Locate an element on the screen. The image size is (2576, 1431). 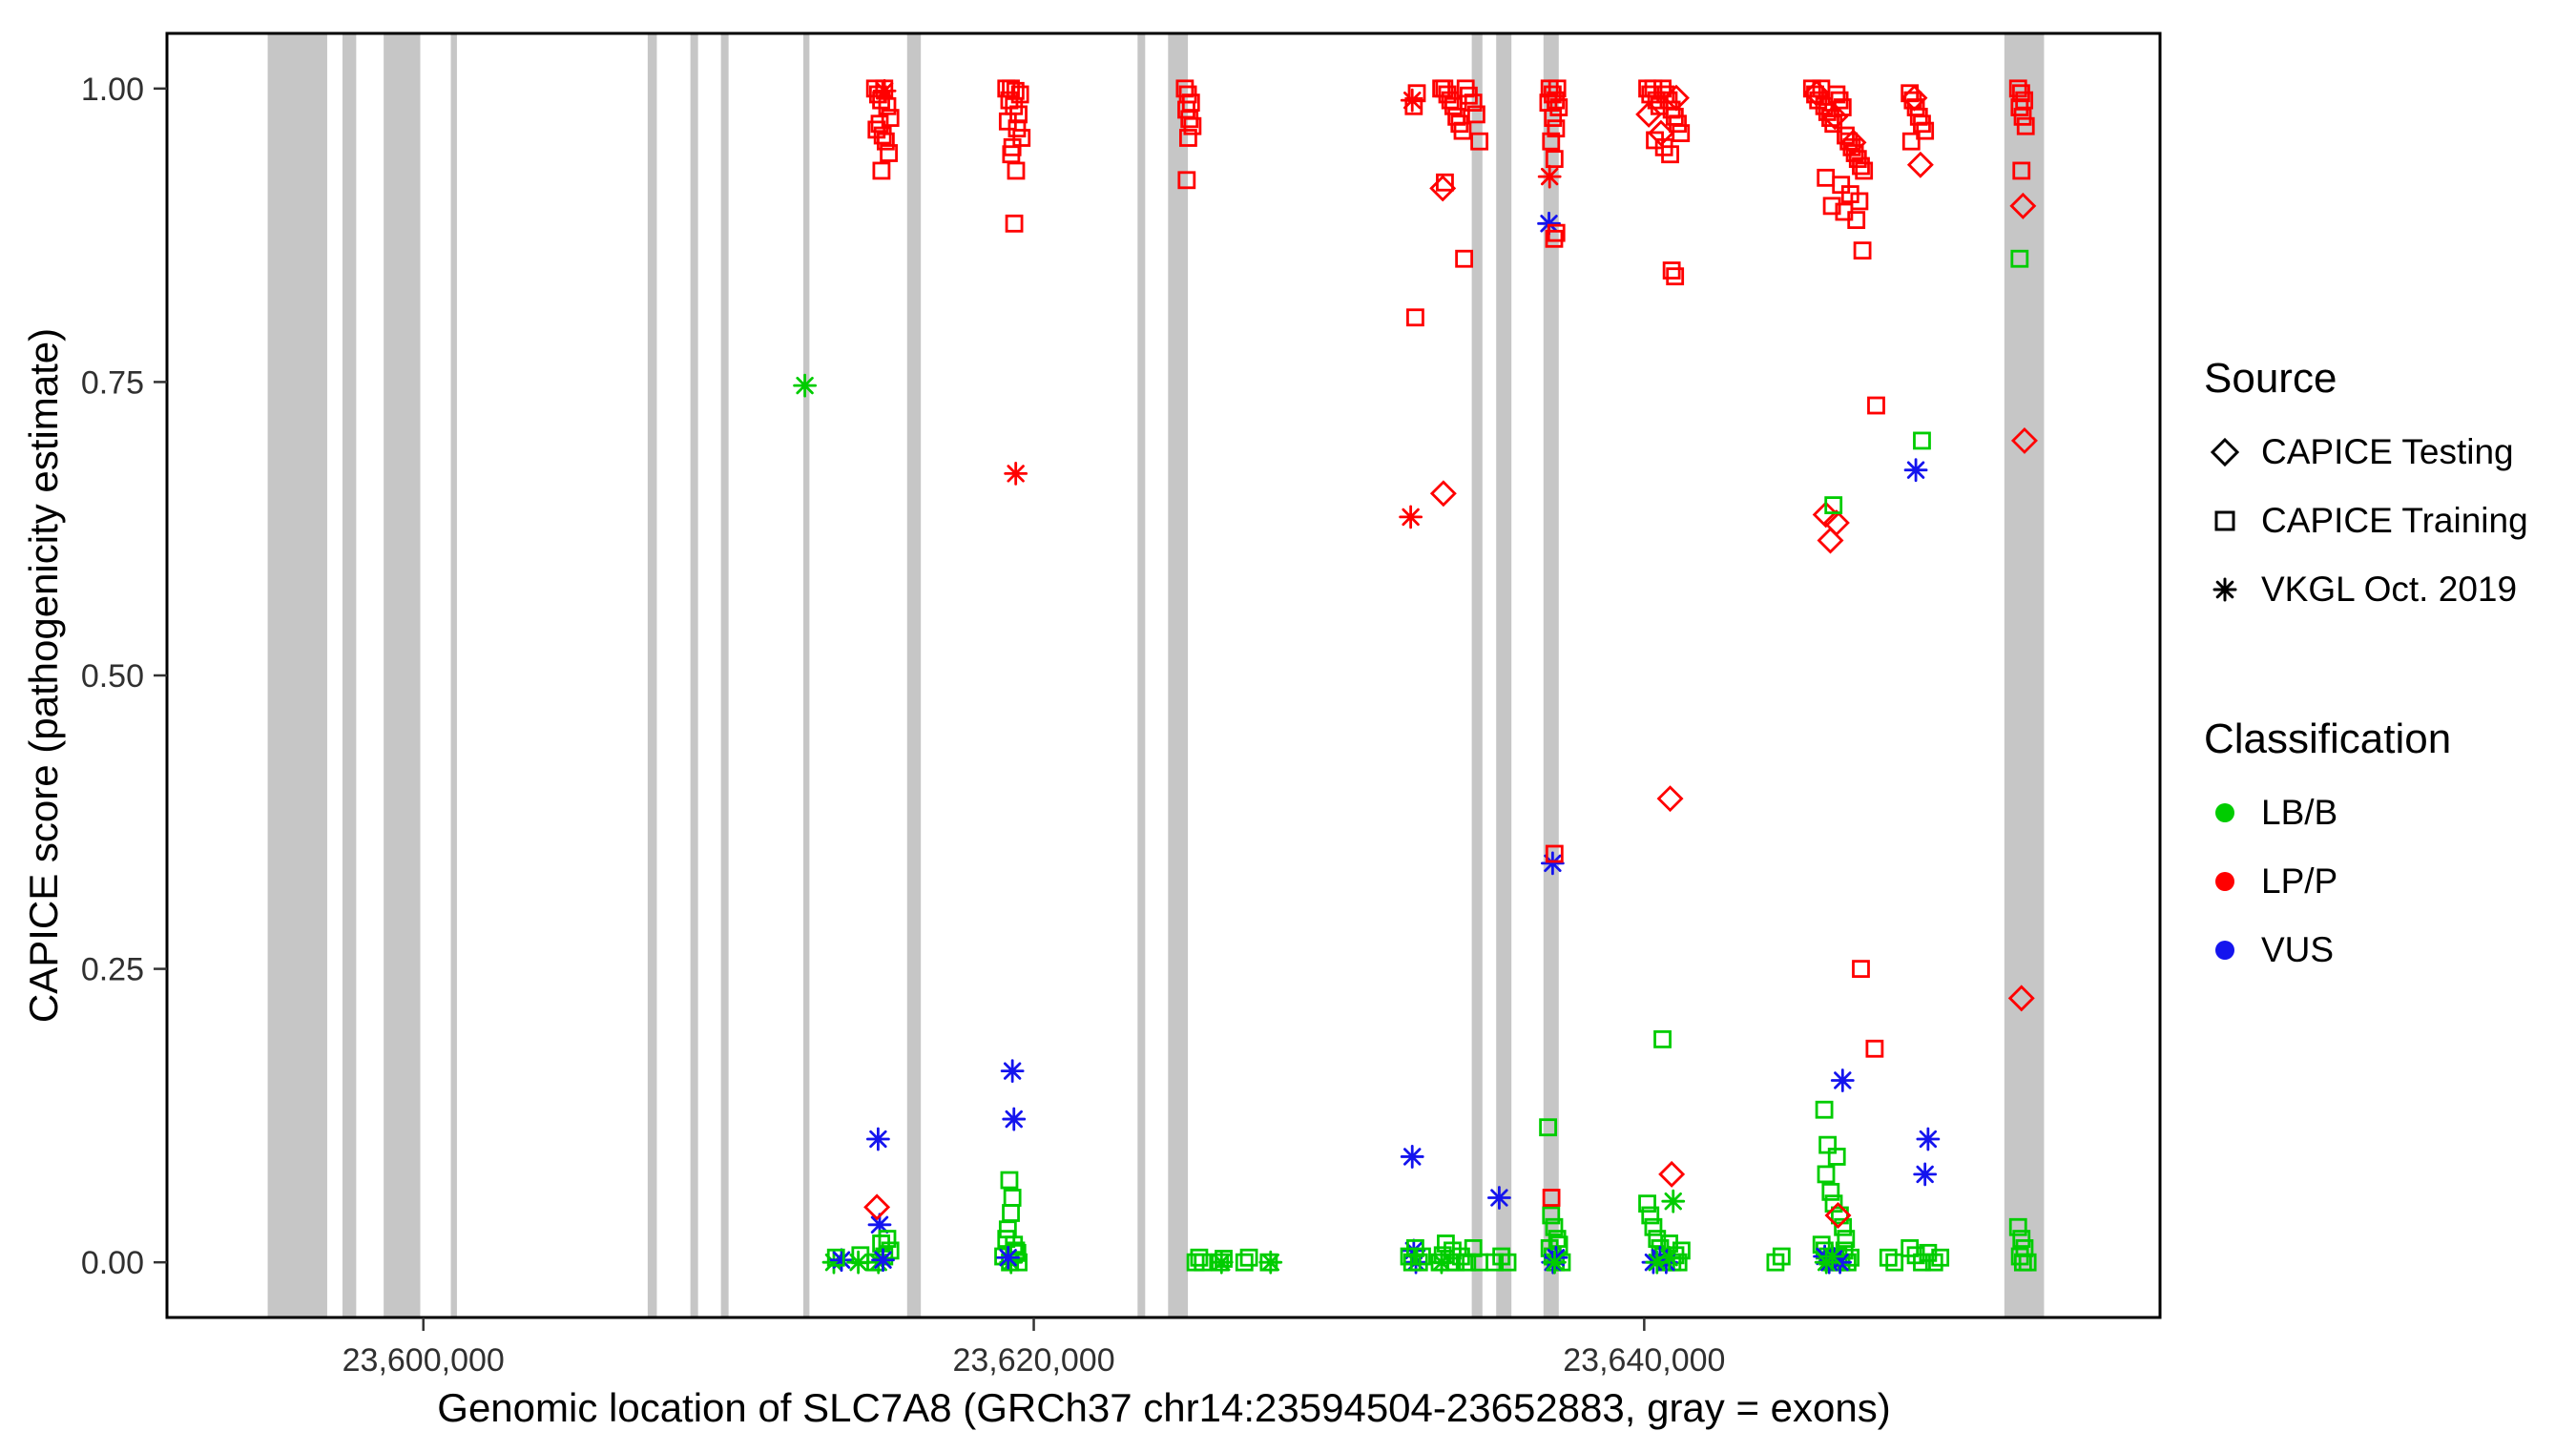
legend-item-lp-p: LP/P is located at coordinates (2366, 881).